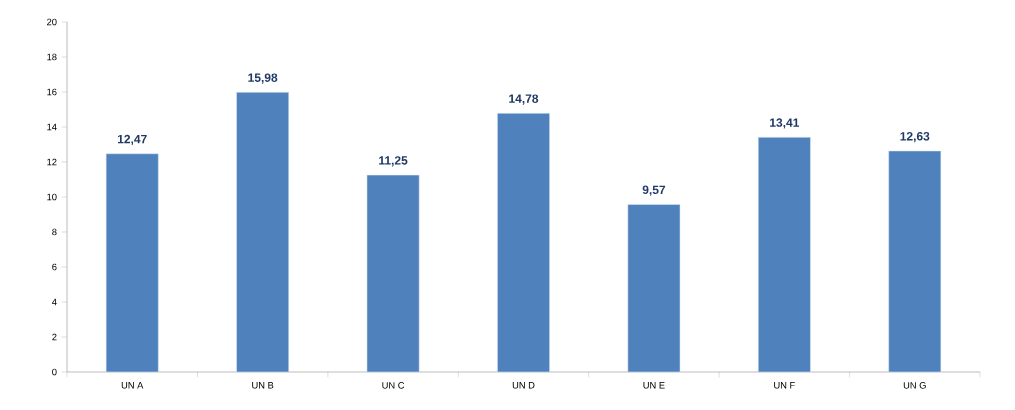 The width and height of the screenshot is (1015, 410). What do you see at coordinates (52, 197) in the screenshot?
I see `y-tick-label: 10` at bounding box center [52, 197].